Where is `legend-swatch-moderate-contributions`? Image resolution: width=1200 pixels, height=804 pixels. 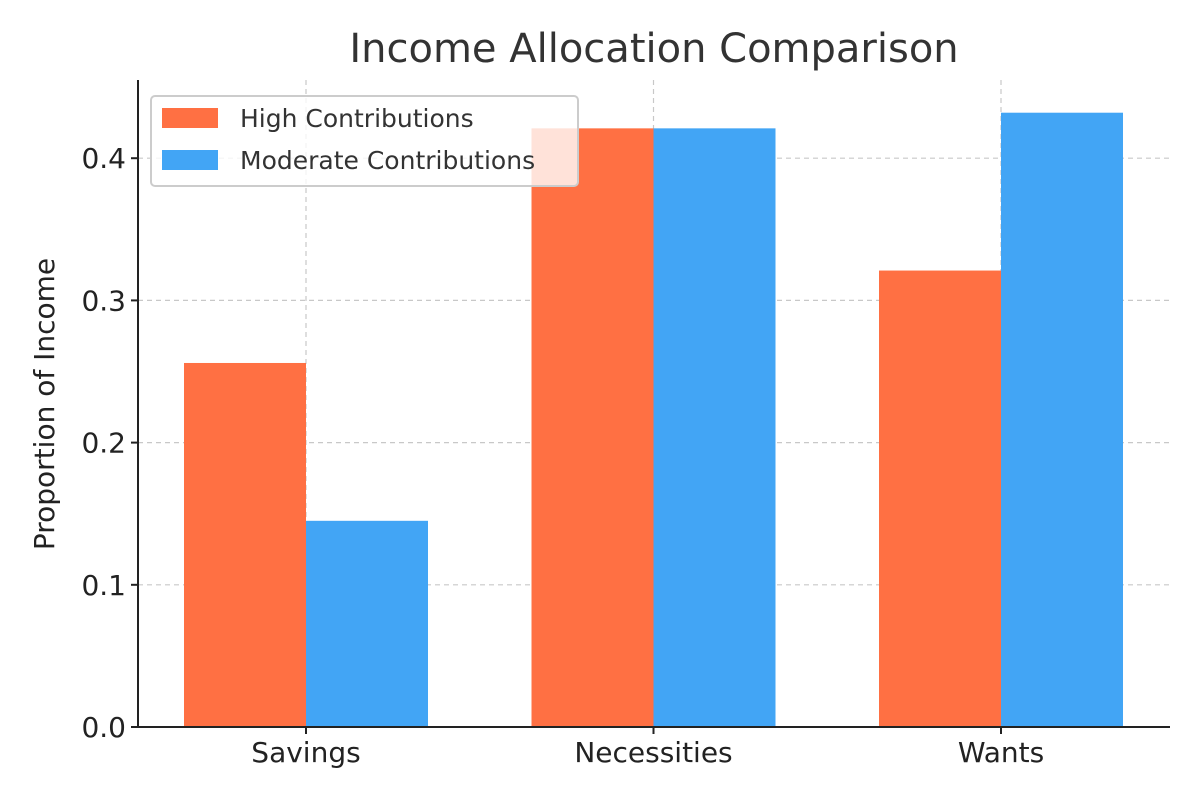
legend-swatch-moderate-contributions is located at coordinates (190, 160).